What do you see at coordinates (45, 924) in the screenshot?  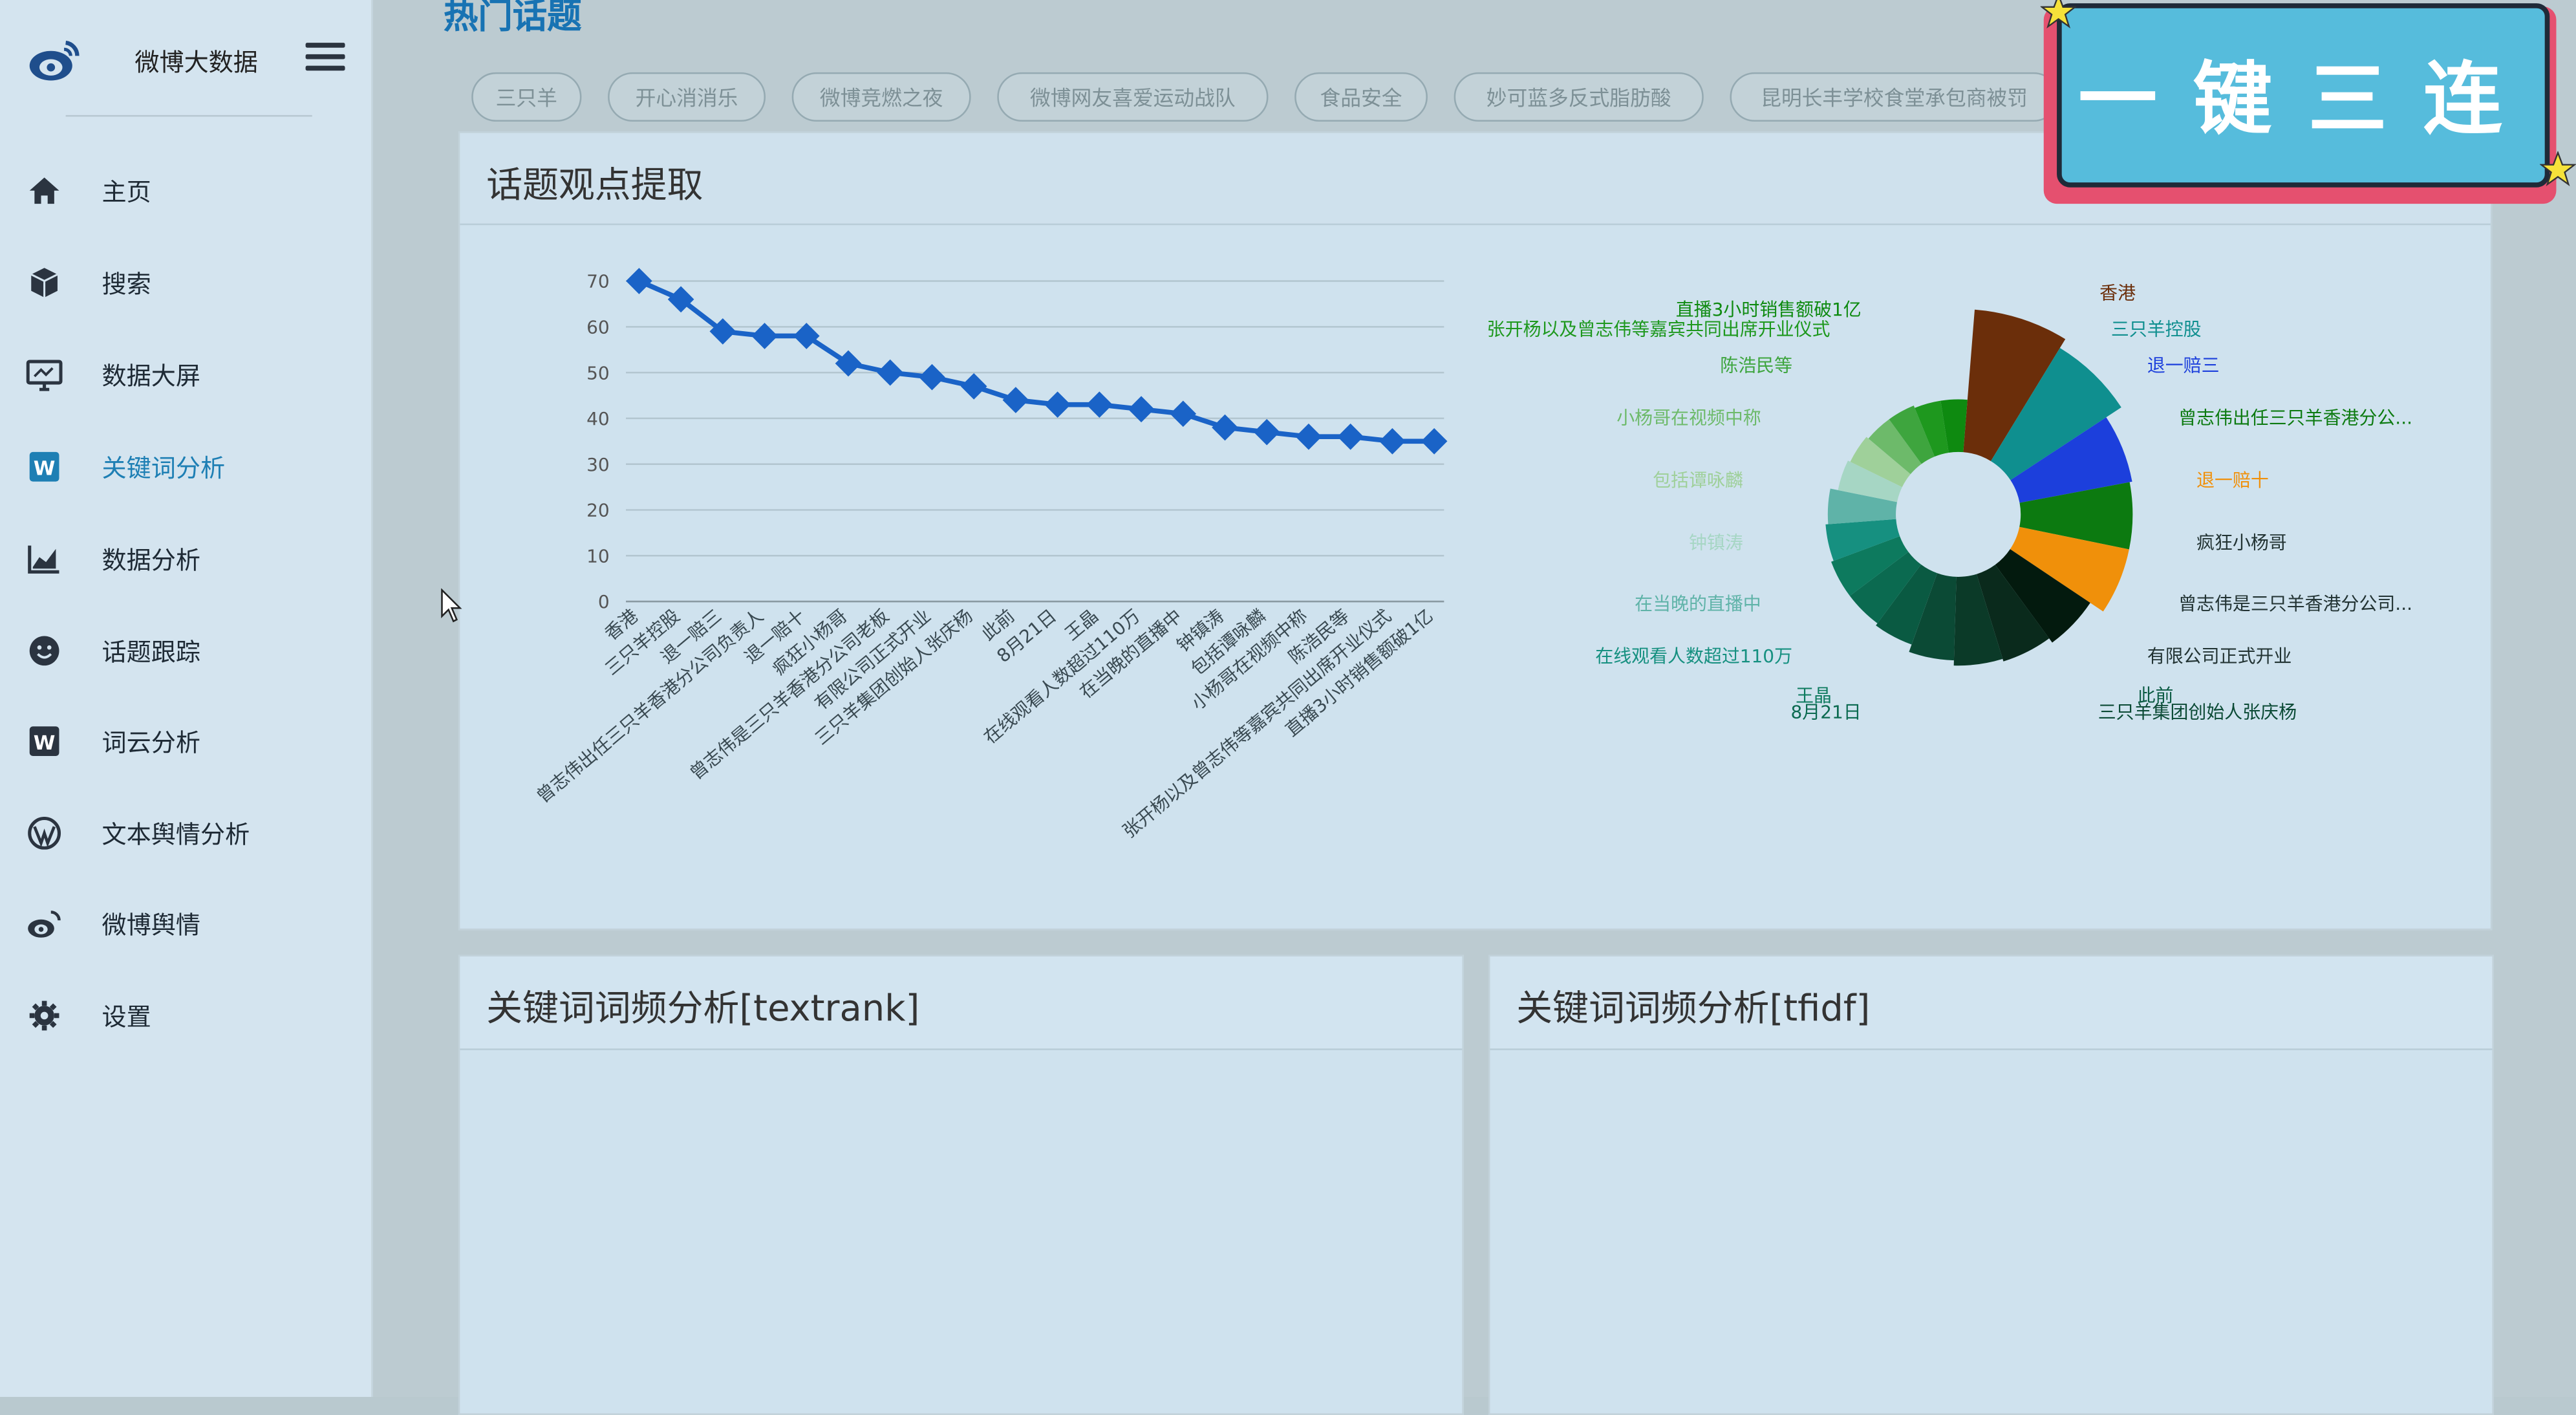 I see `weibo-icon` at bounding box center [45, 924].